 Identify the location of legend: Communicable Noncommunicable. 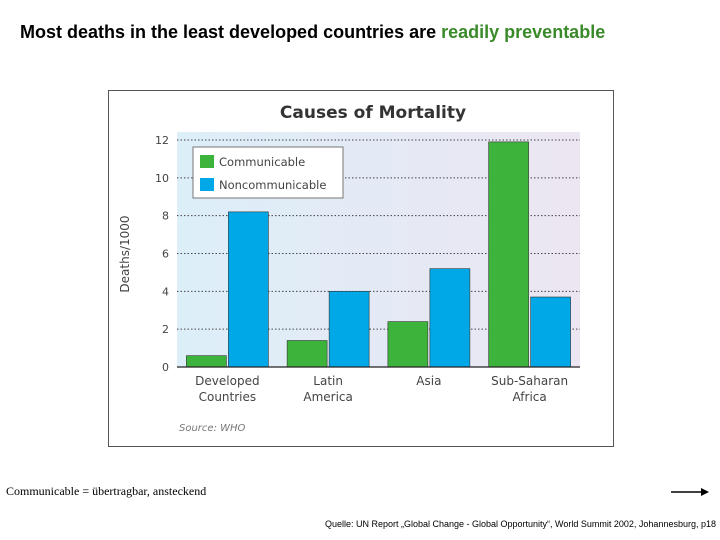
(268, 172).